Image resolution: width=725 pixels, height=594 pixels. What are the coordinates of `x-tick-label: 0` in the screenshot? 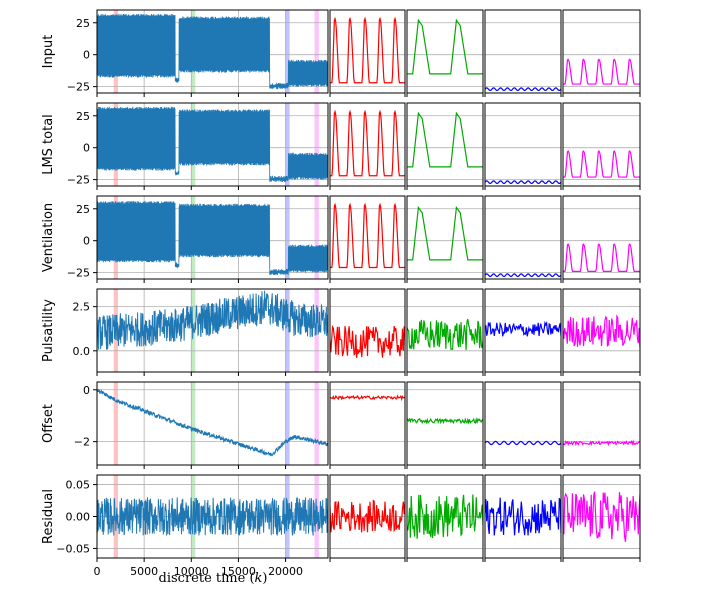 It's located at (97, 571).